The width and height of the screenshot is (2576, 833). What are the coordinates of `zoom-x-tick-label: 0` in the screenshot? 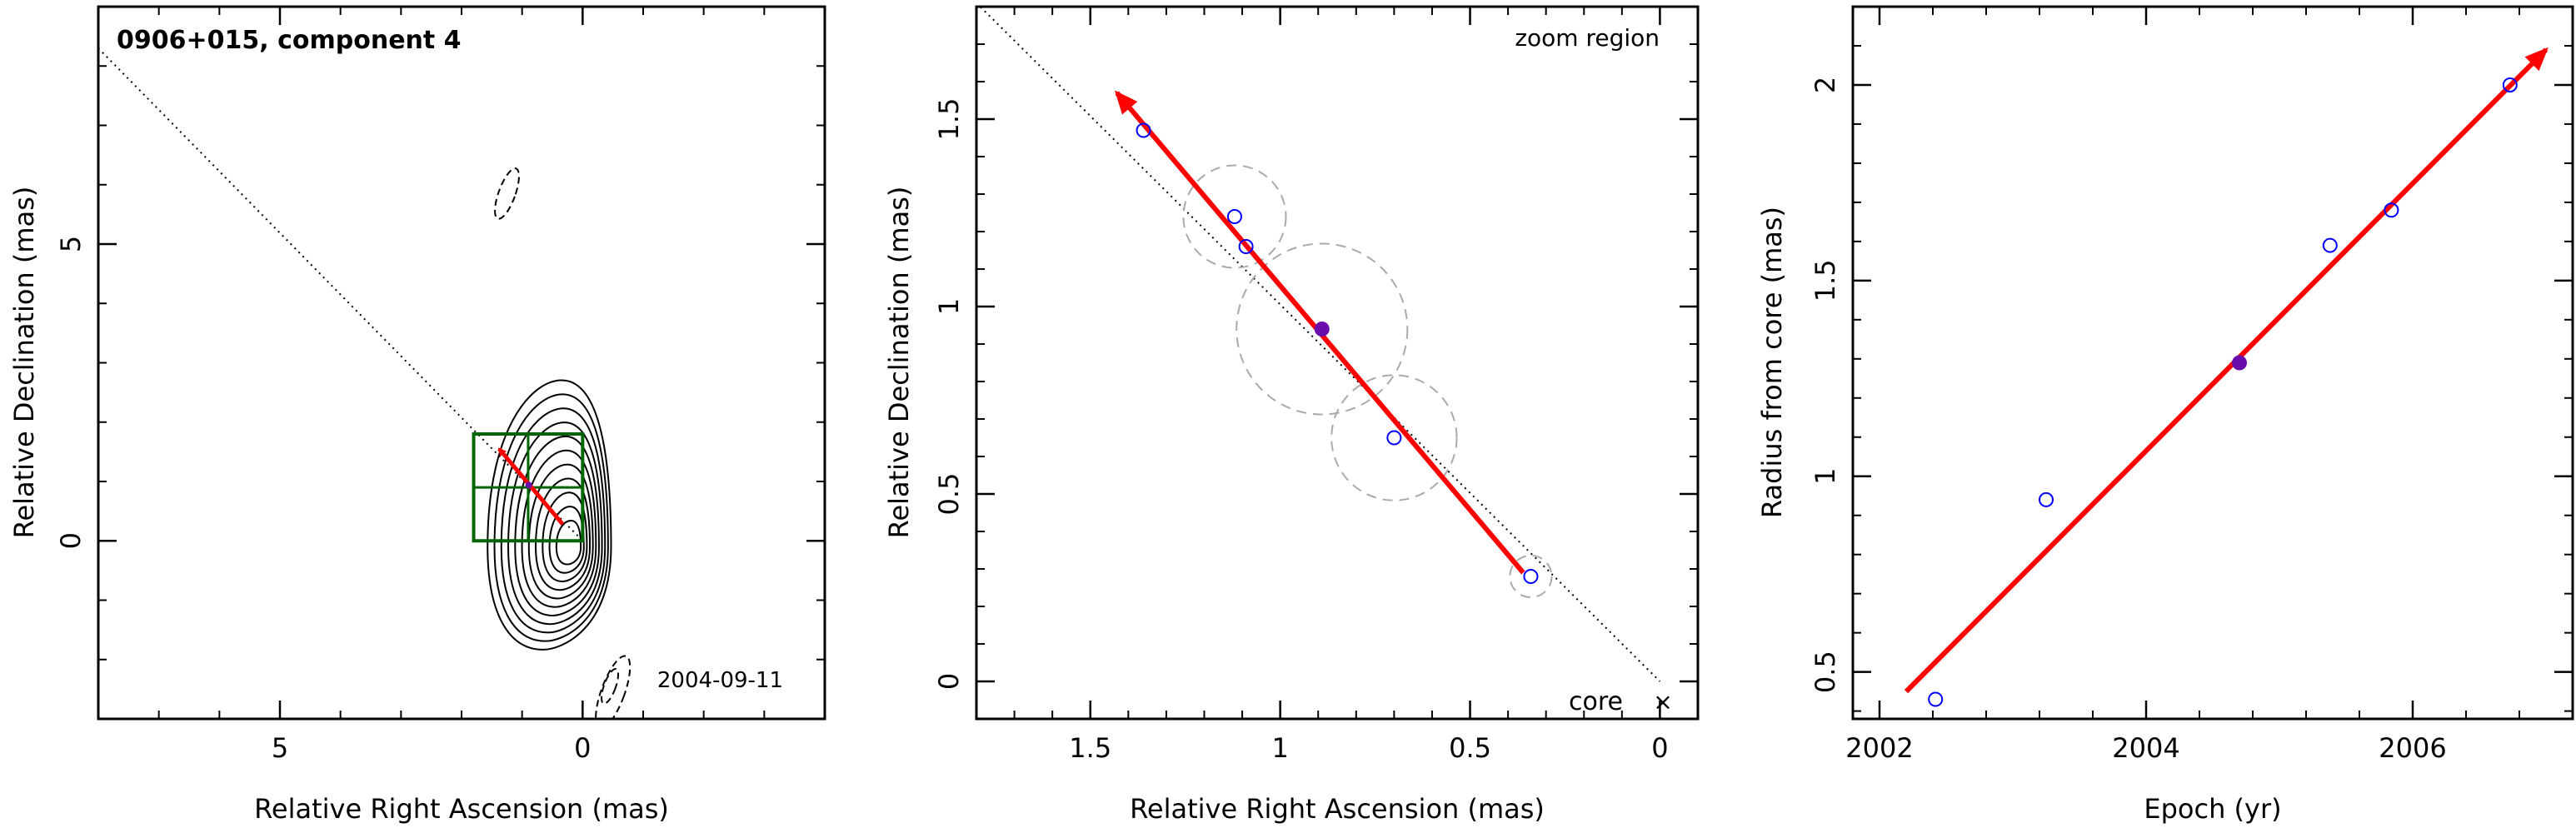 It's located at (1659, 748).